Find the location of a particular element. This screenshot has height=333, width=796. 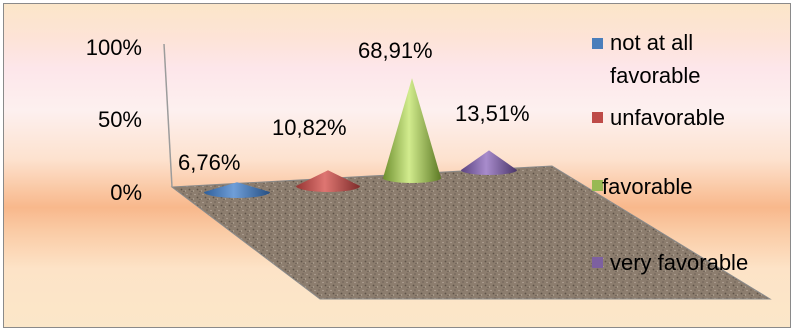

cone-favorable is located at coordinates (412, 130).